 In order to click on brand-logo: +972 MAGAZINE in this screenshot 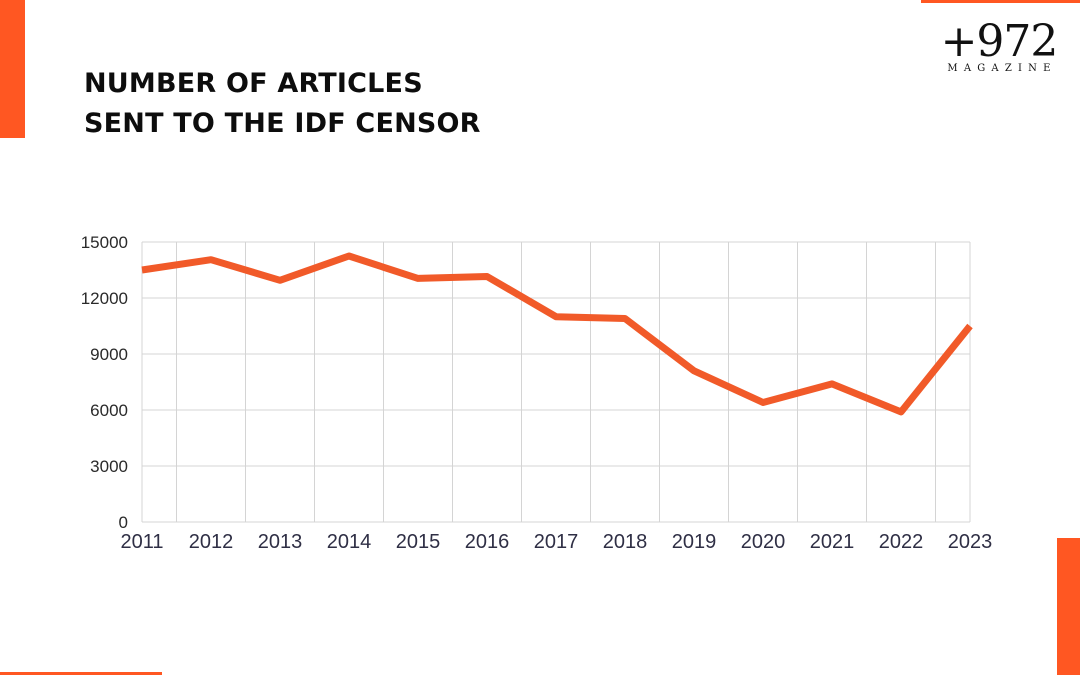, I will do `click(999, 46)`.